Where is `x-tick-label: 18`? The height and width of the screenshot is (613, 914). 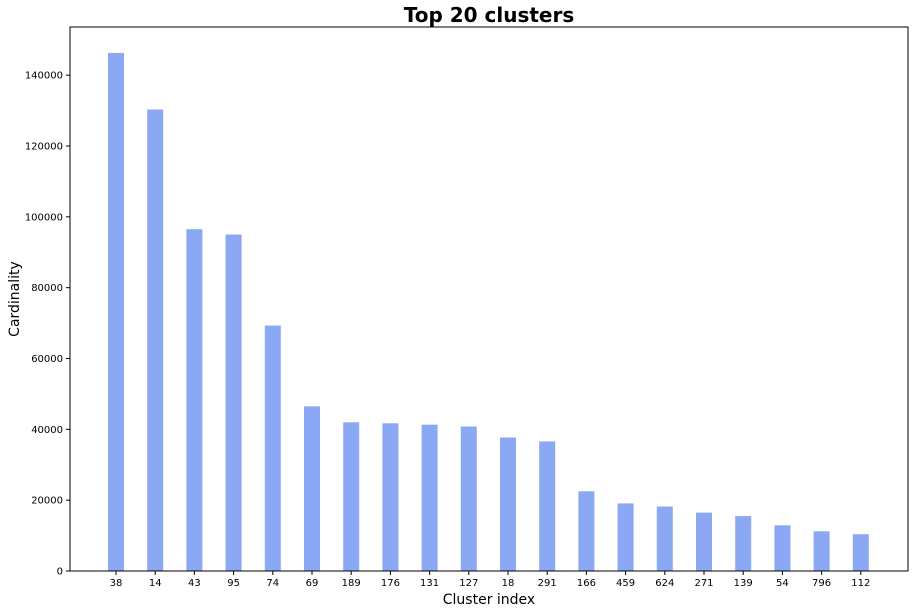 x-tick-label: 18 is located at coordinates (508, 583).